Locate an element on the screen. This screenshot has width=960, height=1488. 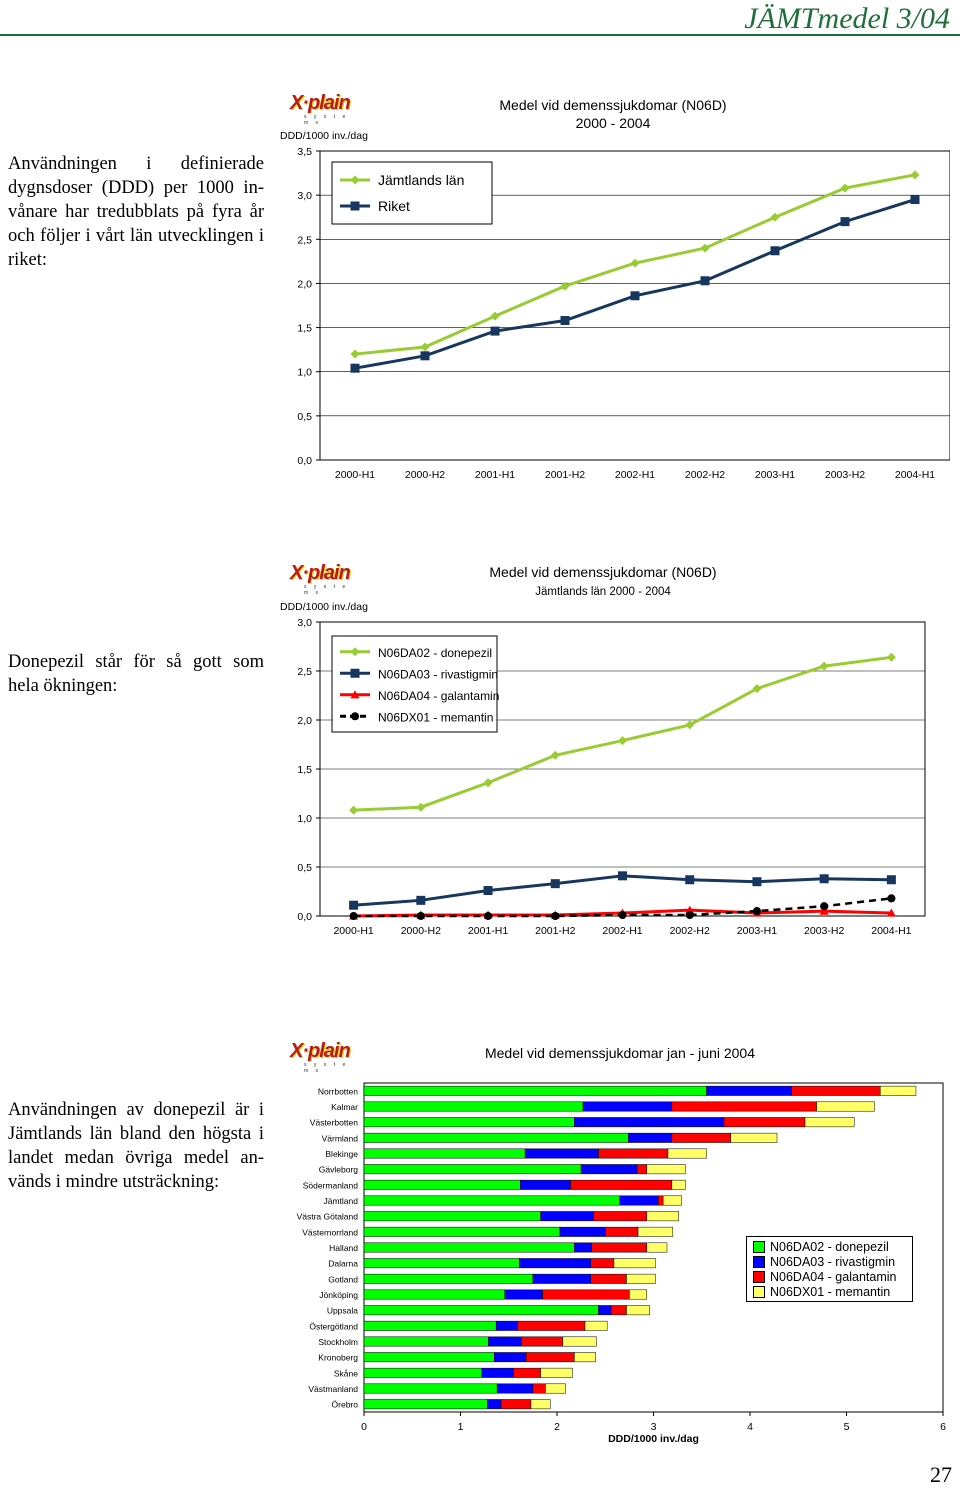
page-number: 27 is located at coordinates (941, 1474).